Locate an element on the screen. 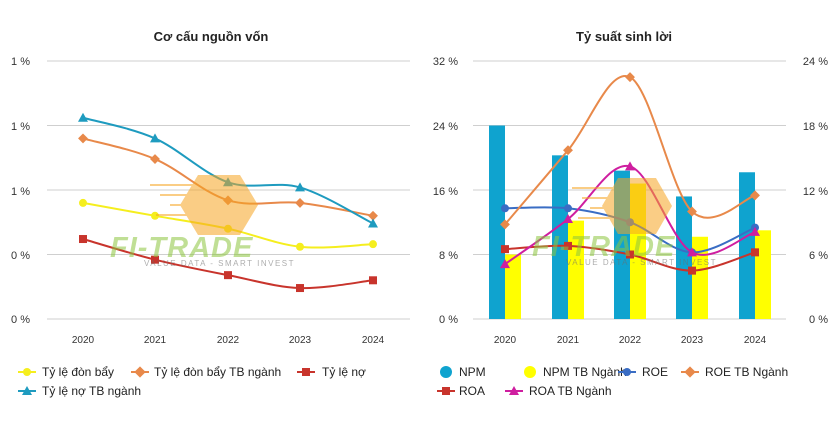 This screenshot has height=429, width=833. right-left-y-tick-label: 0 % is located at coordinates (448, 320).